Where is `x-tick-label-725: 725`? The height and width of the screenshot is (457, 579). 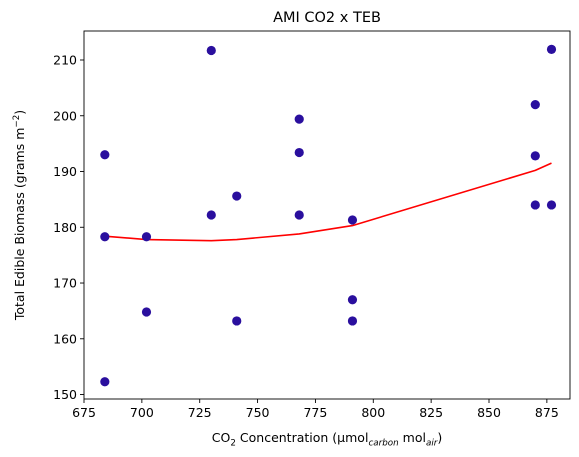 x-tick-label-725: 725 is located at coordinates (200, 412).